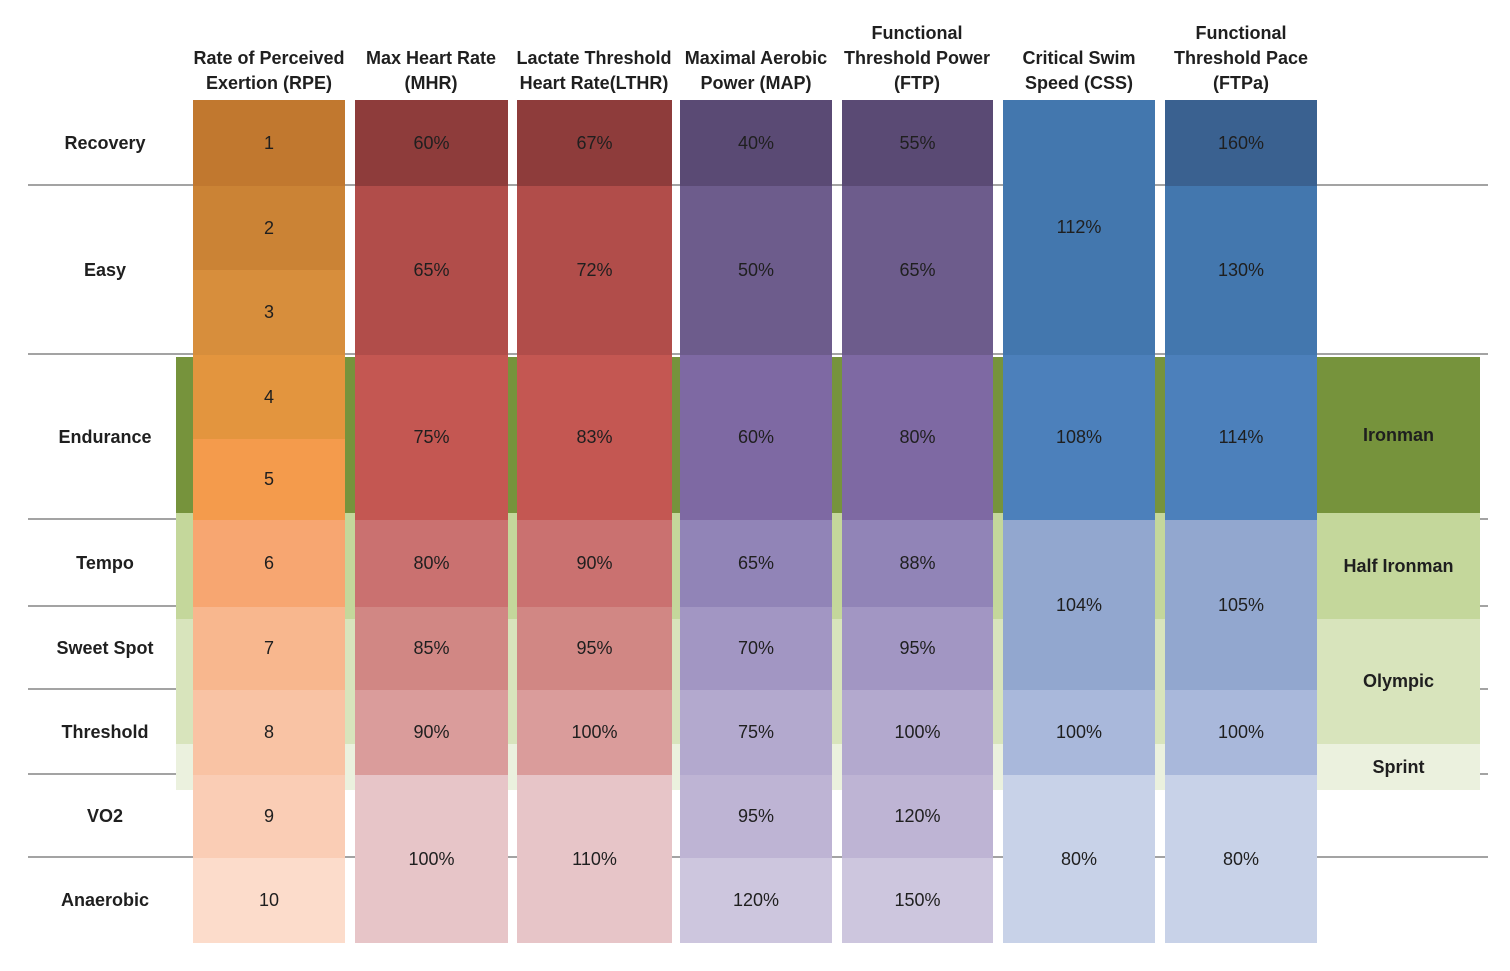 This screenshot has height=971, width=1510. Describe the element at coordinates (756, 816) in the screenshot. I see `cell-map-6: 95%` at that location.